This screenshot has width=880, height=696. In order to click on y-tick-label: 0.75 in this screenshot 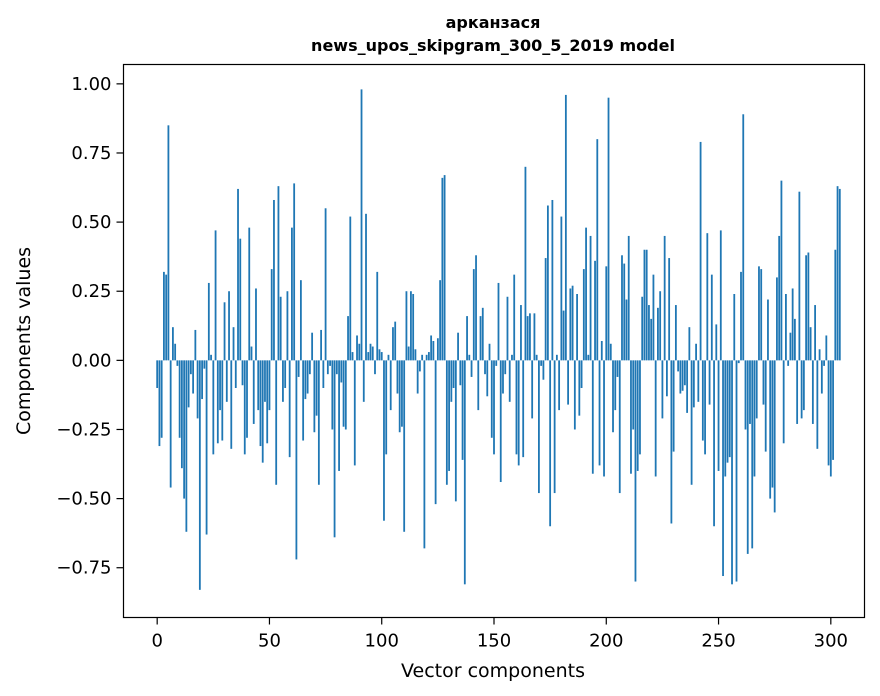, I will do `click(91, 153)`.